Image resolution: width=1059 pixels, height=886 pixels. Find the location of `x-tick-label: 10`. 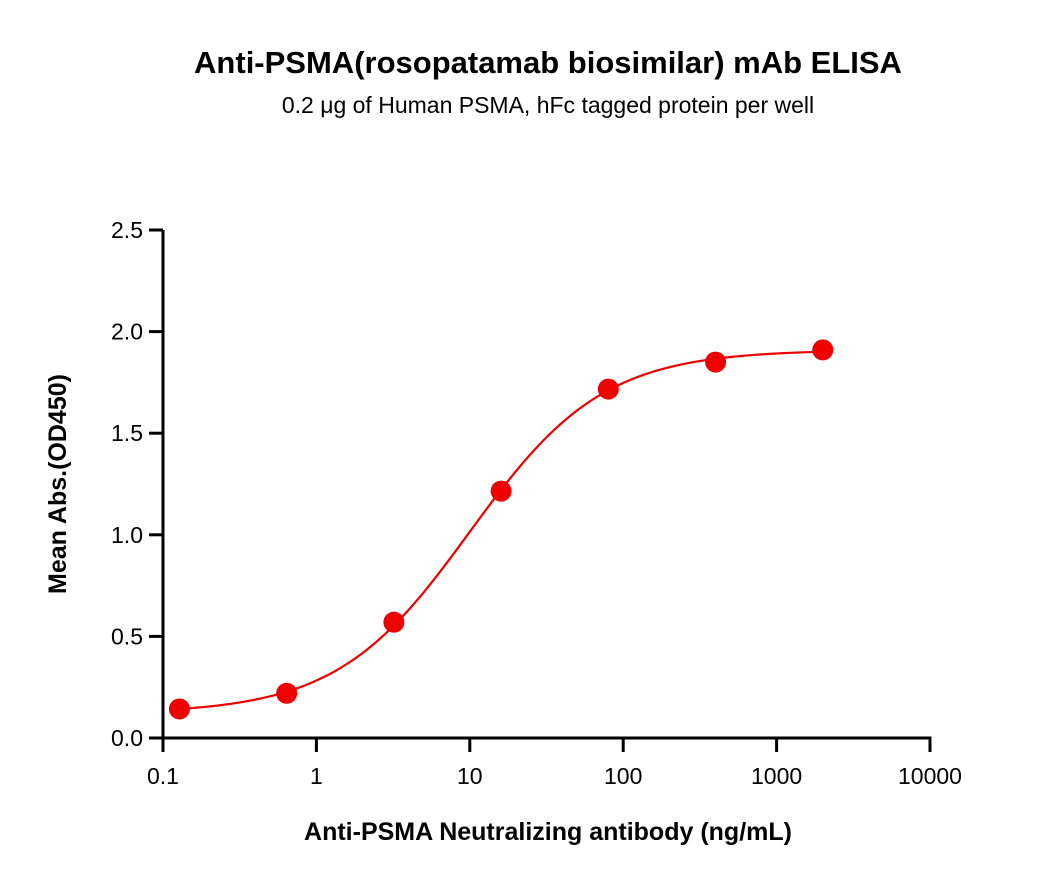

x-tick-label: 10 is located at coordinates (470, 776).